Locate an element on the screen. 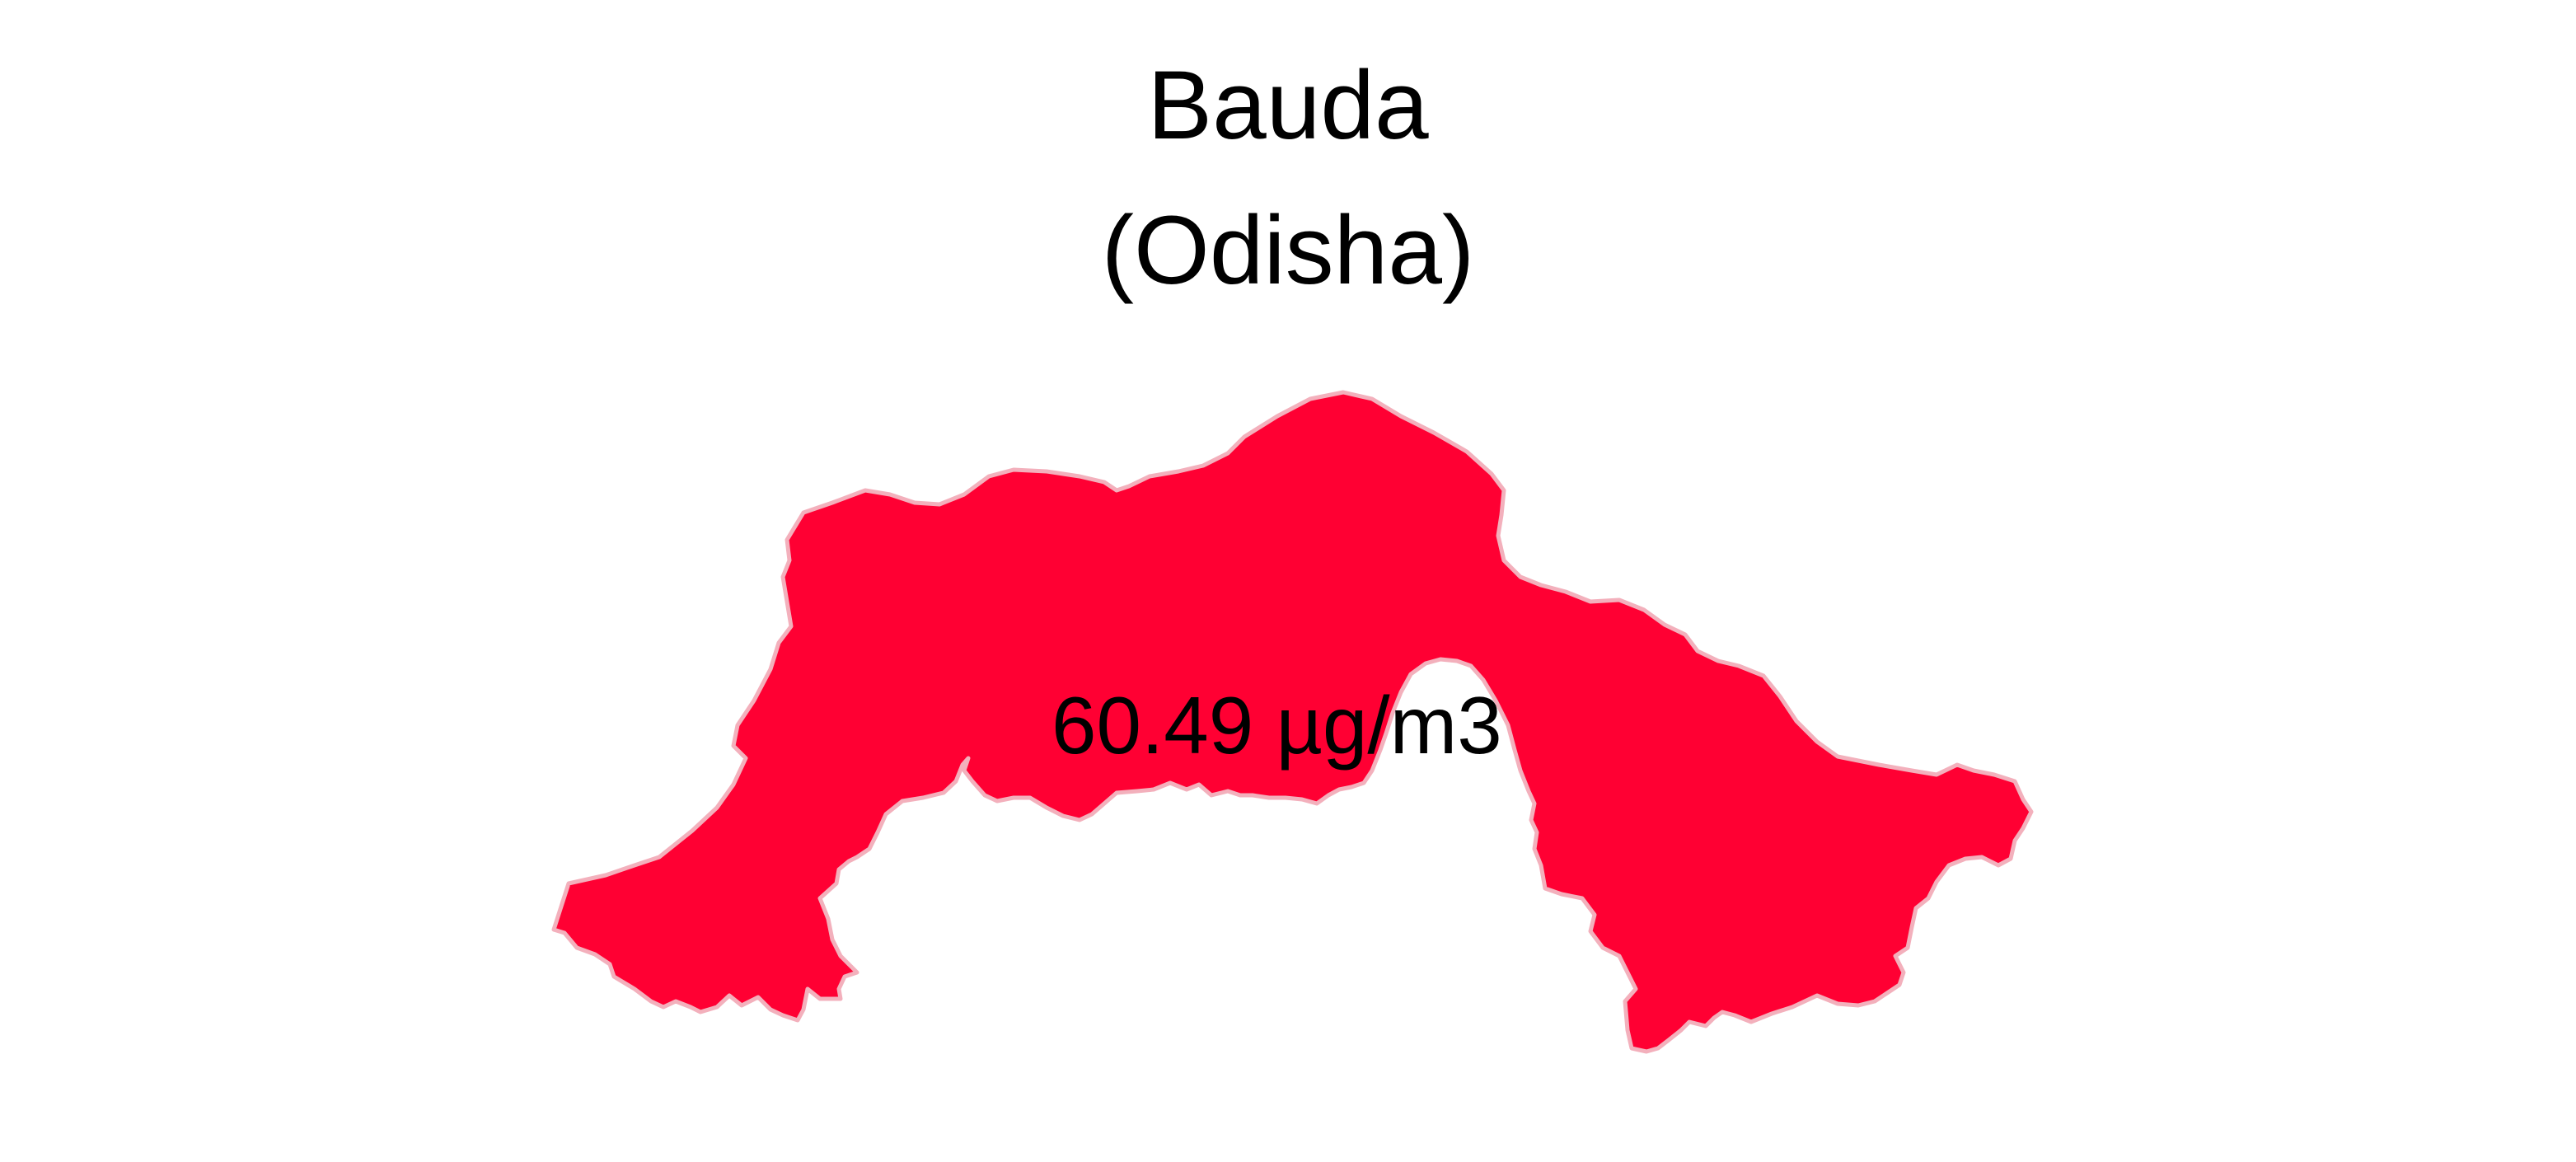 Image resolution: width=2576 pixels, height=1162 pixels. map-title: Bauda is located at coordinates (1288, 105).